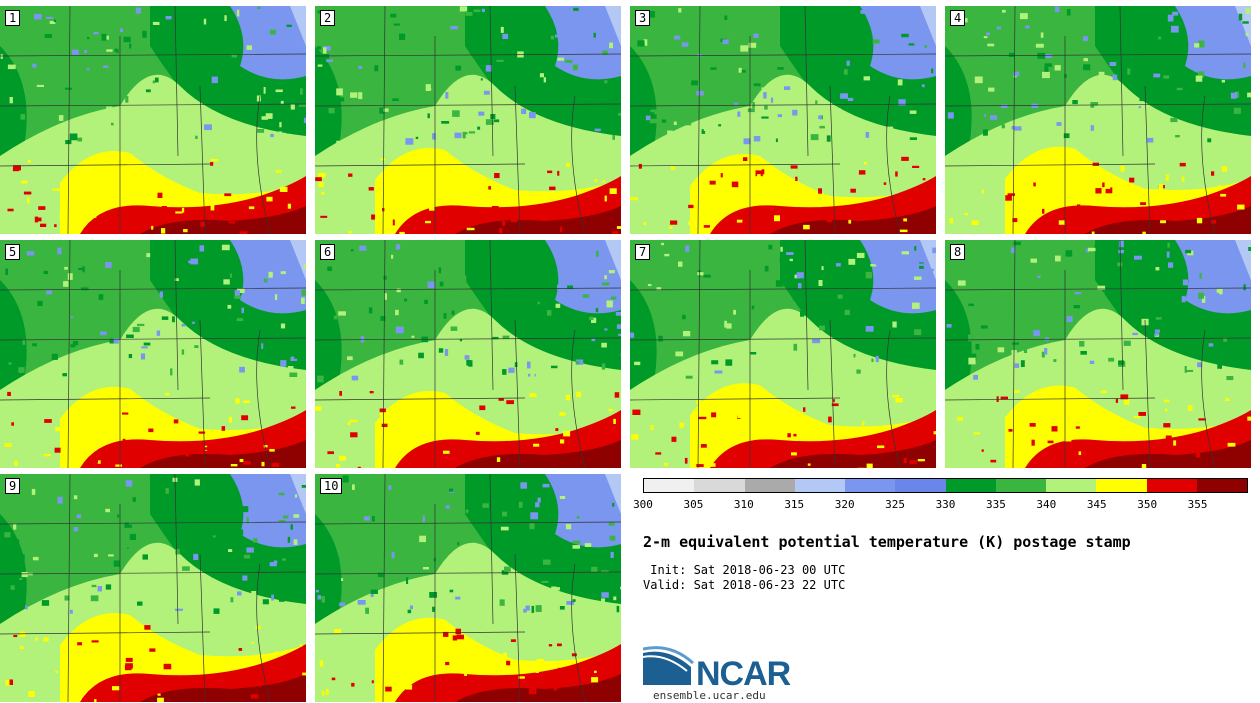 The height and width of the screenshot is (703, 1260). I want to click on colorbar-tick-label: 330, so click(945, 504).